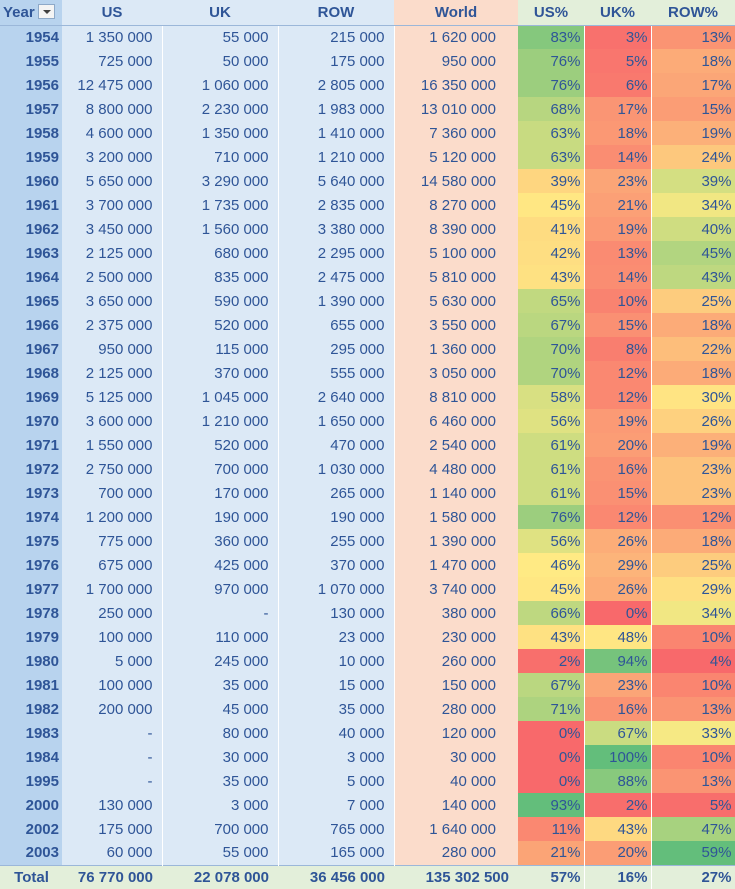 The width and height of the screenshot is (735, 889). I want to click on cell-row-pct: 29%, so click(693, 589).